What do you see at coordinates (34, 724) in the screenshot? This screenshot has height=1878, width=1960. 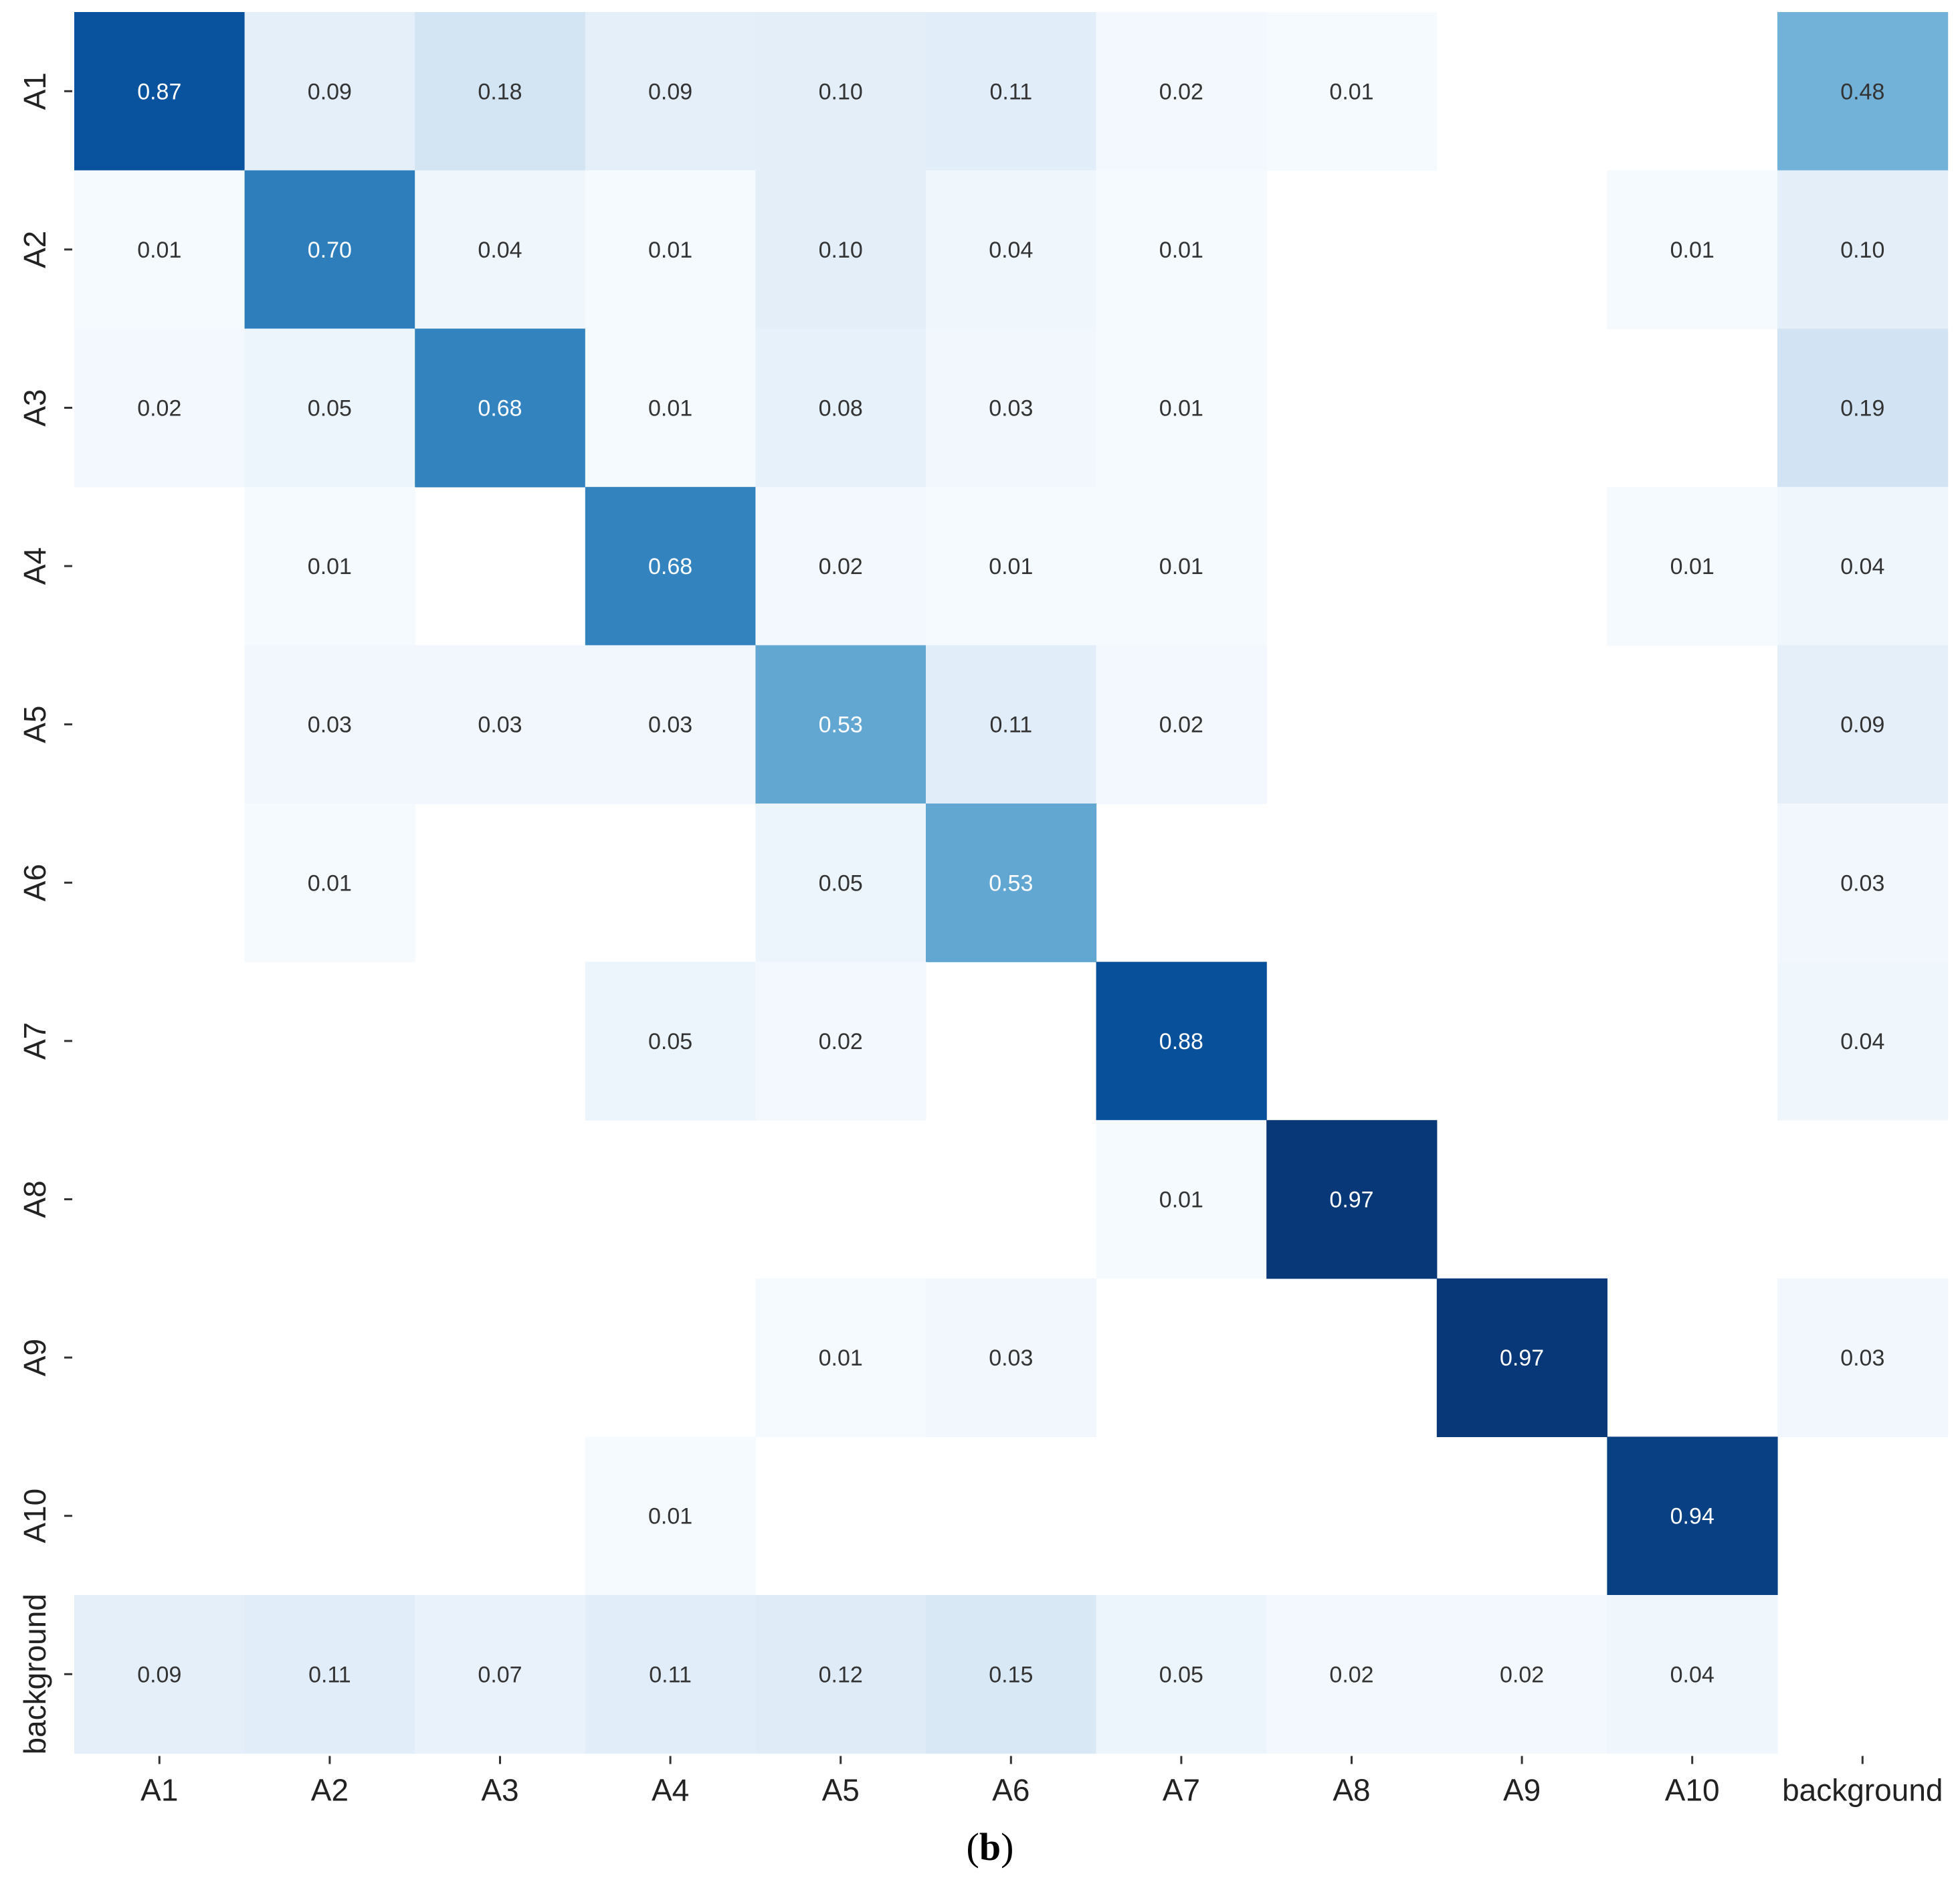 I see `y-tick-label-a5: A5` at bounding box center [34, 724].